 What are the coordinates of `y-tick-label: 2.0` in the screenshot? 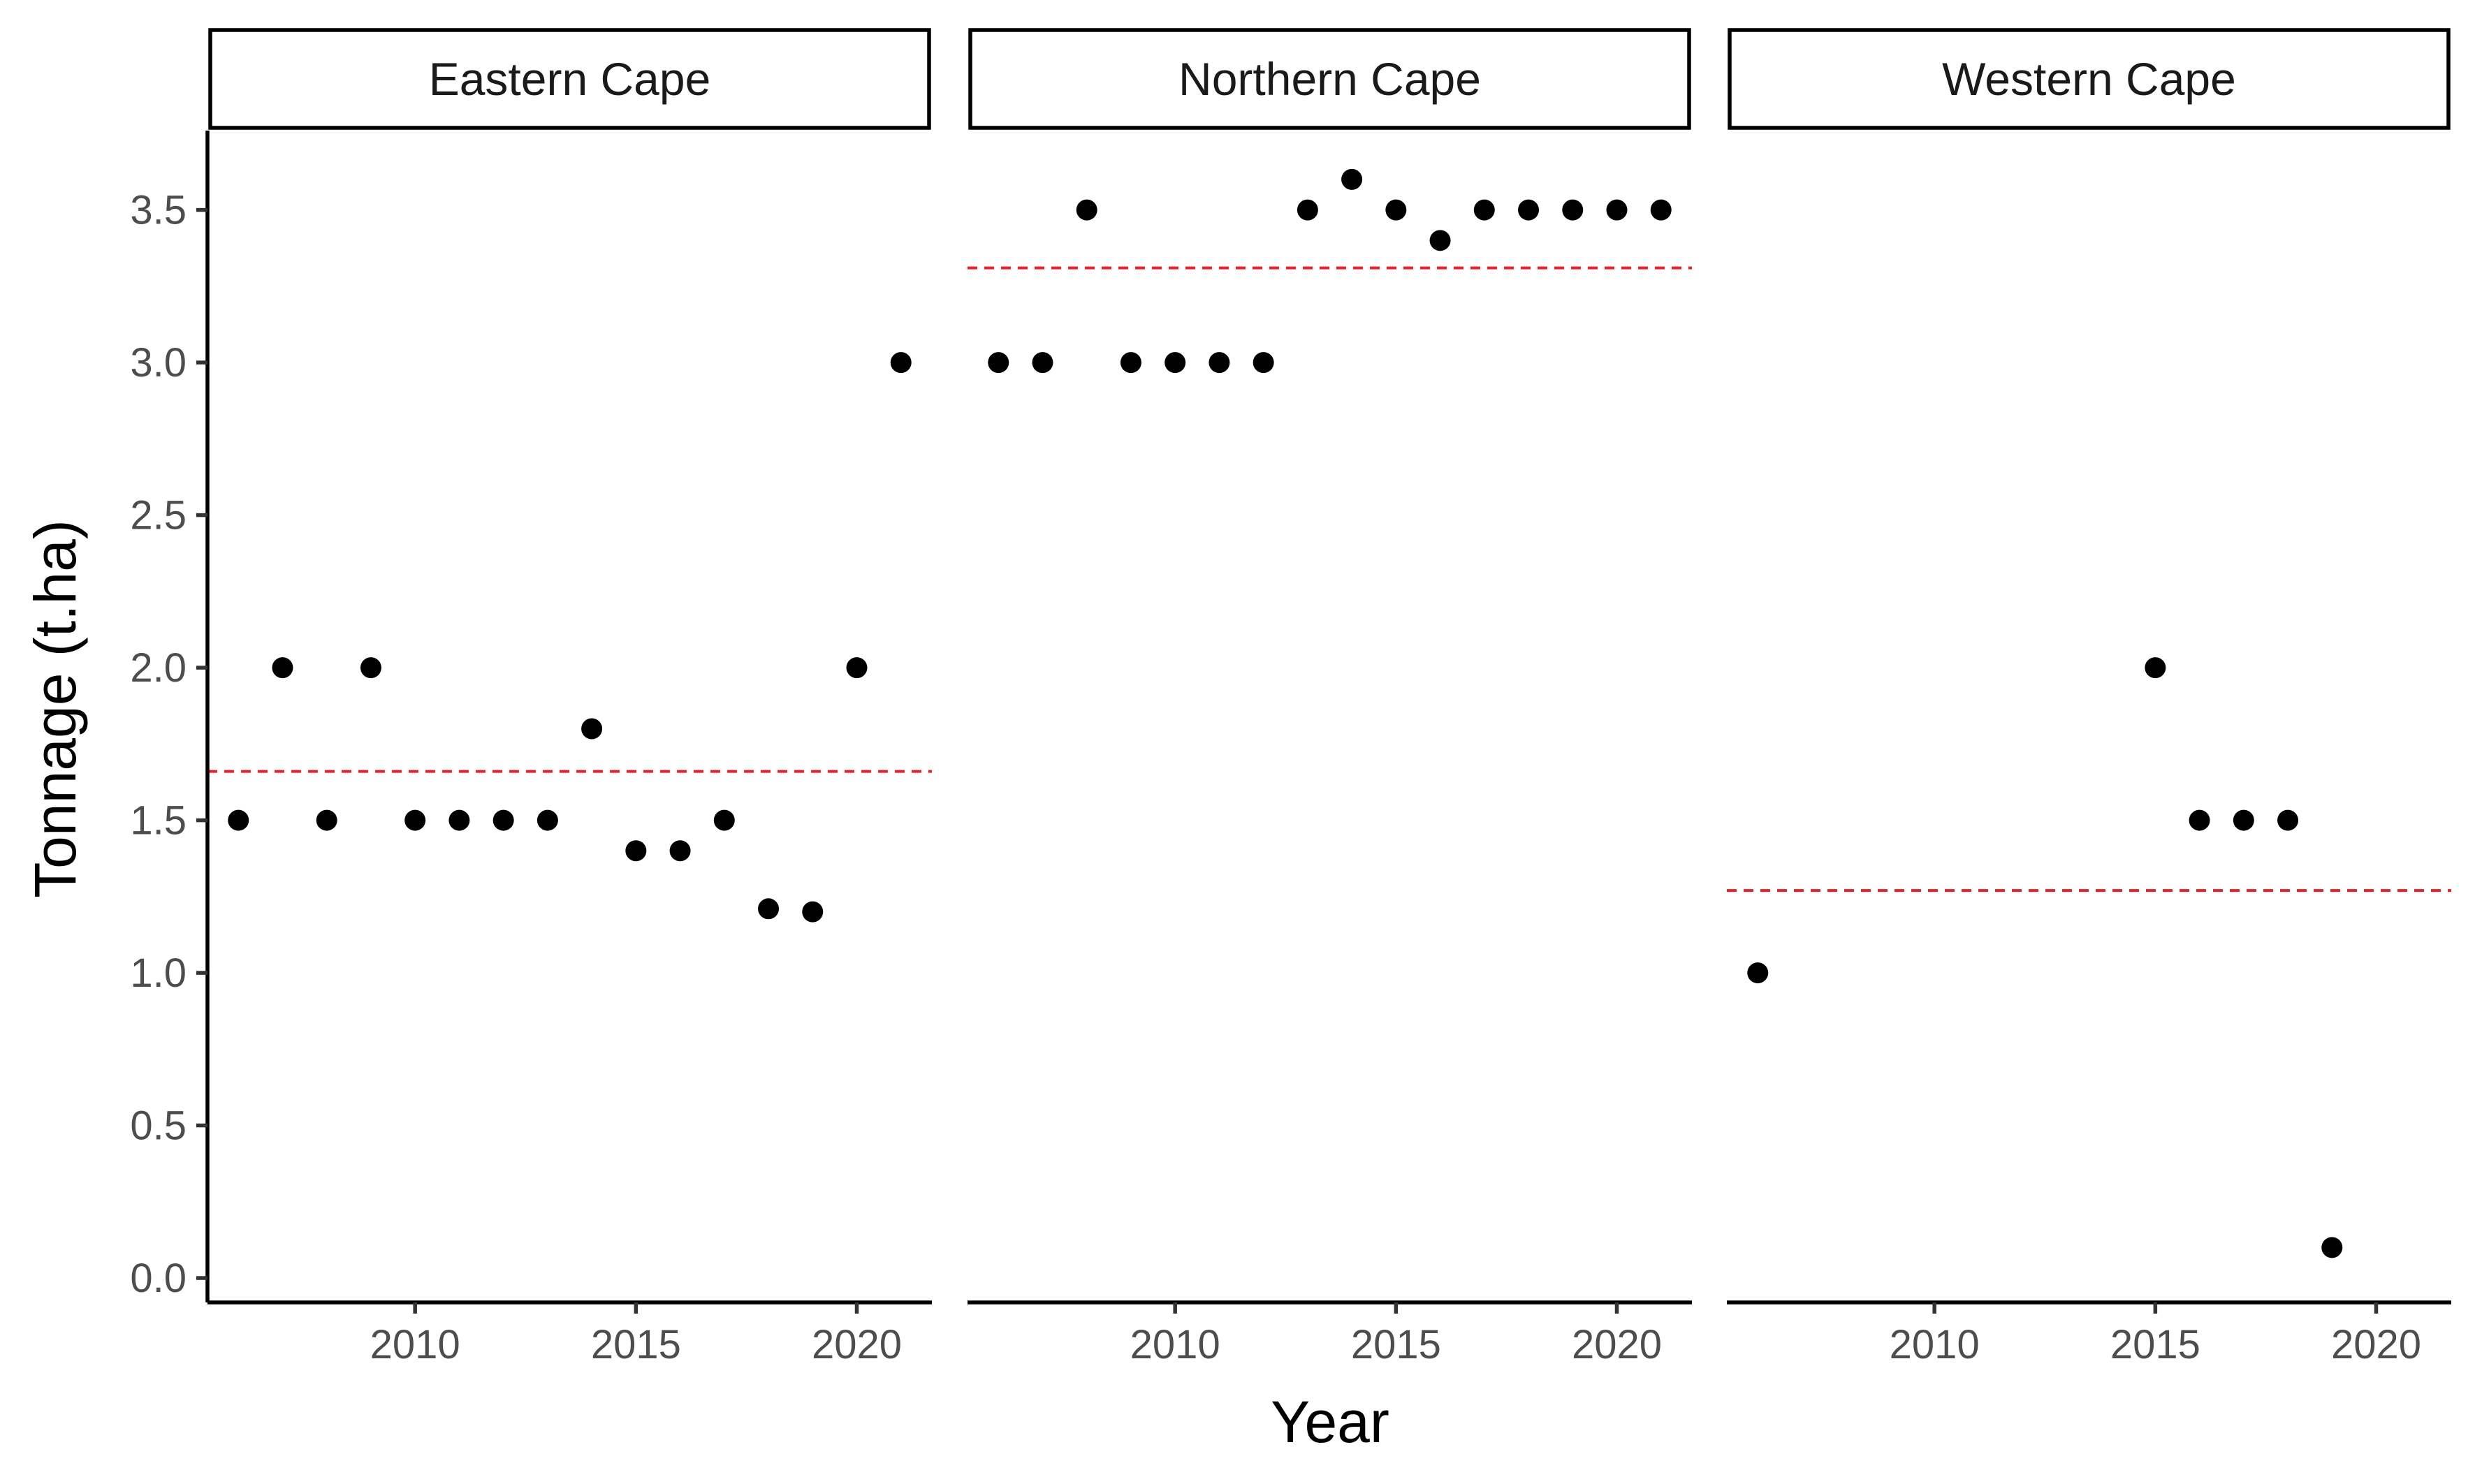 It's located at (158, 668).